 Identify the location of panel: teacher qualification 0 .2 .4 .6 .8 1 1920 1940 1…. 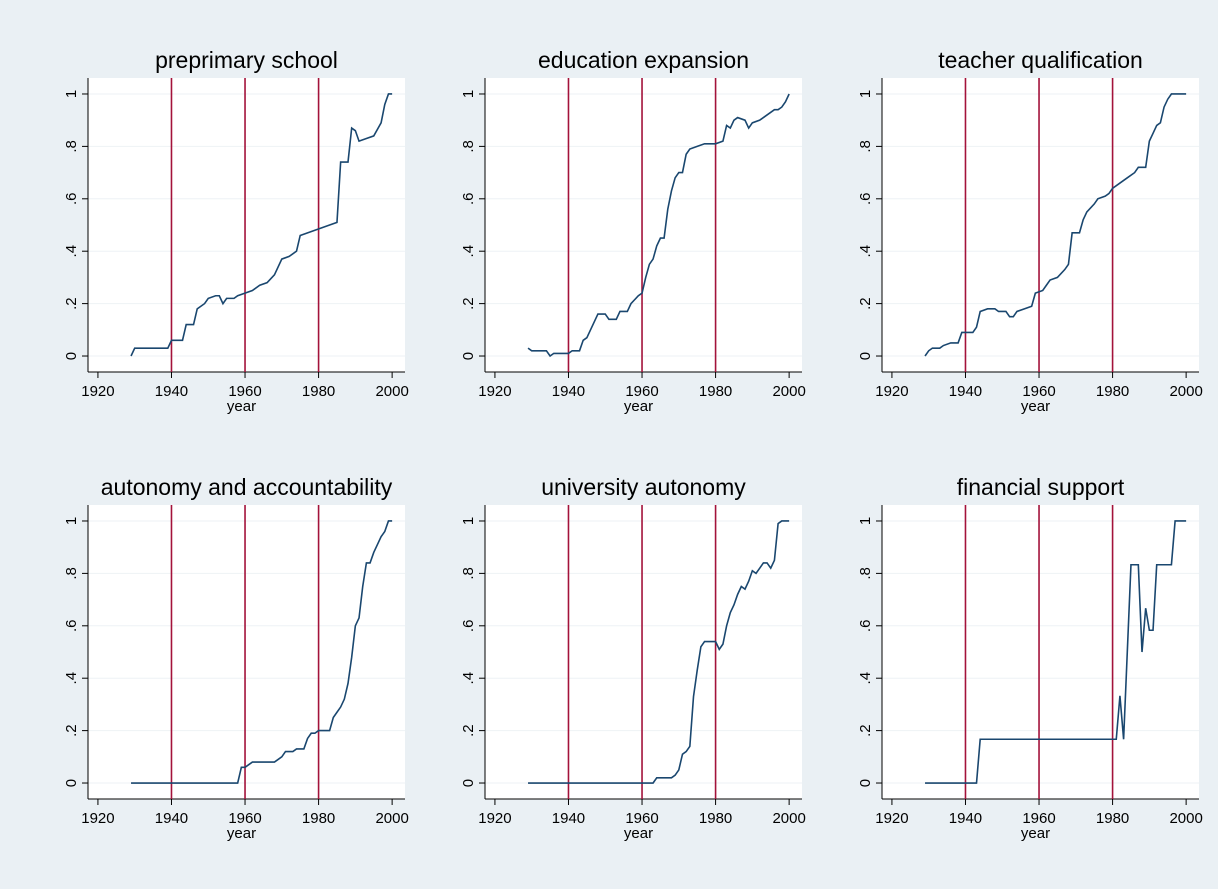
(1030, 231).